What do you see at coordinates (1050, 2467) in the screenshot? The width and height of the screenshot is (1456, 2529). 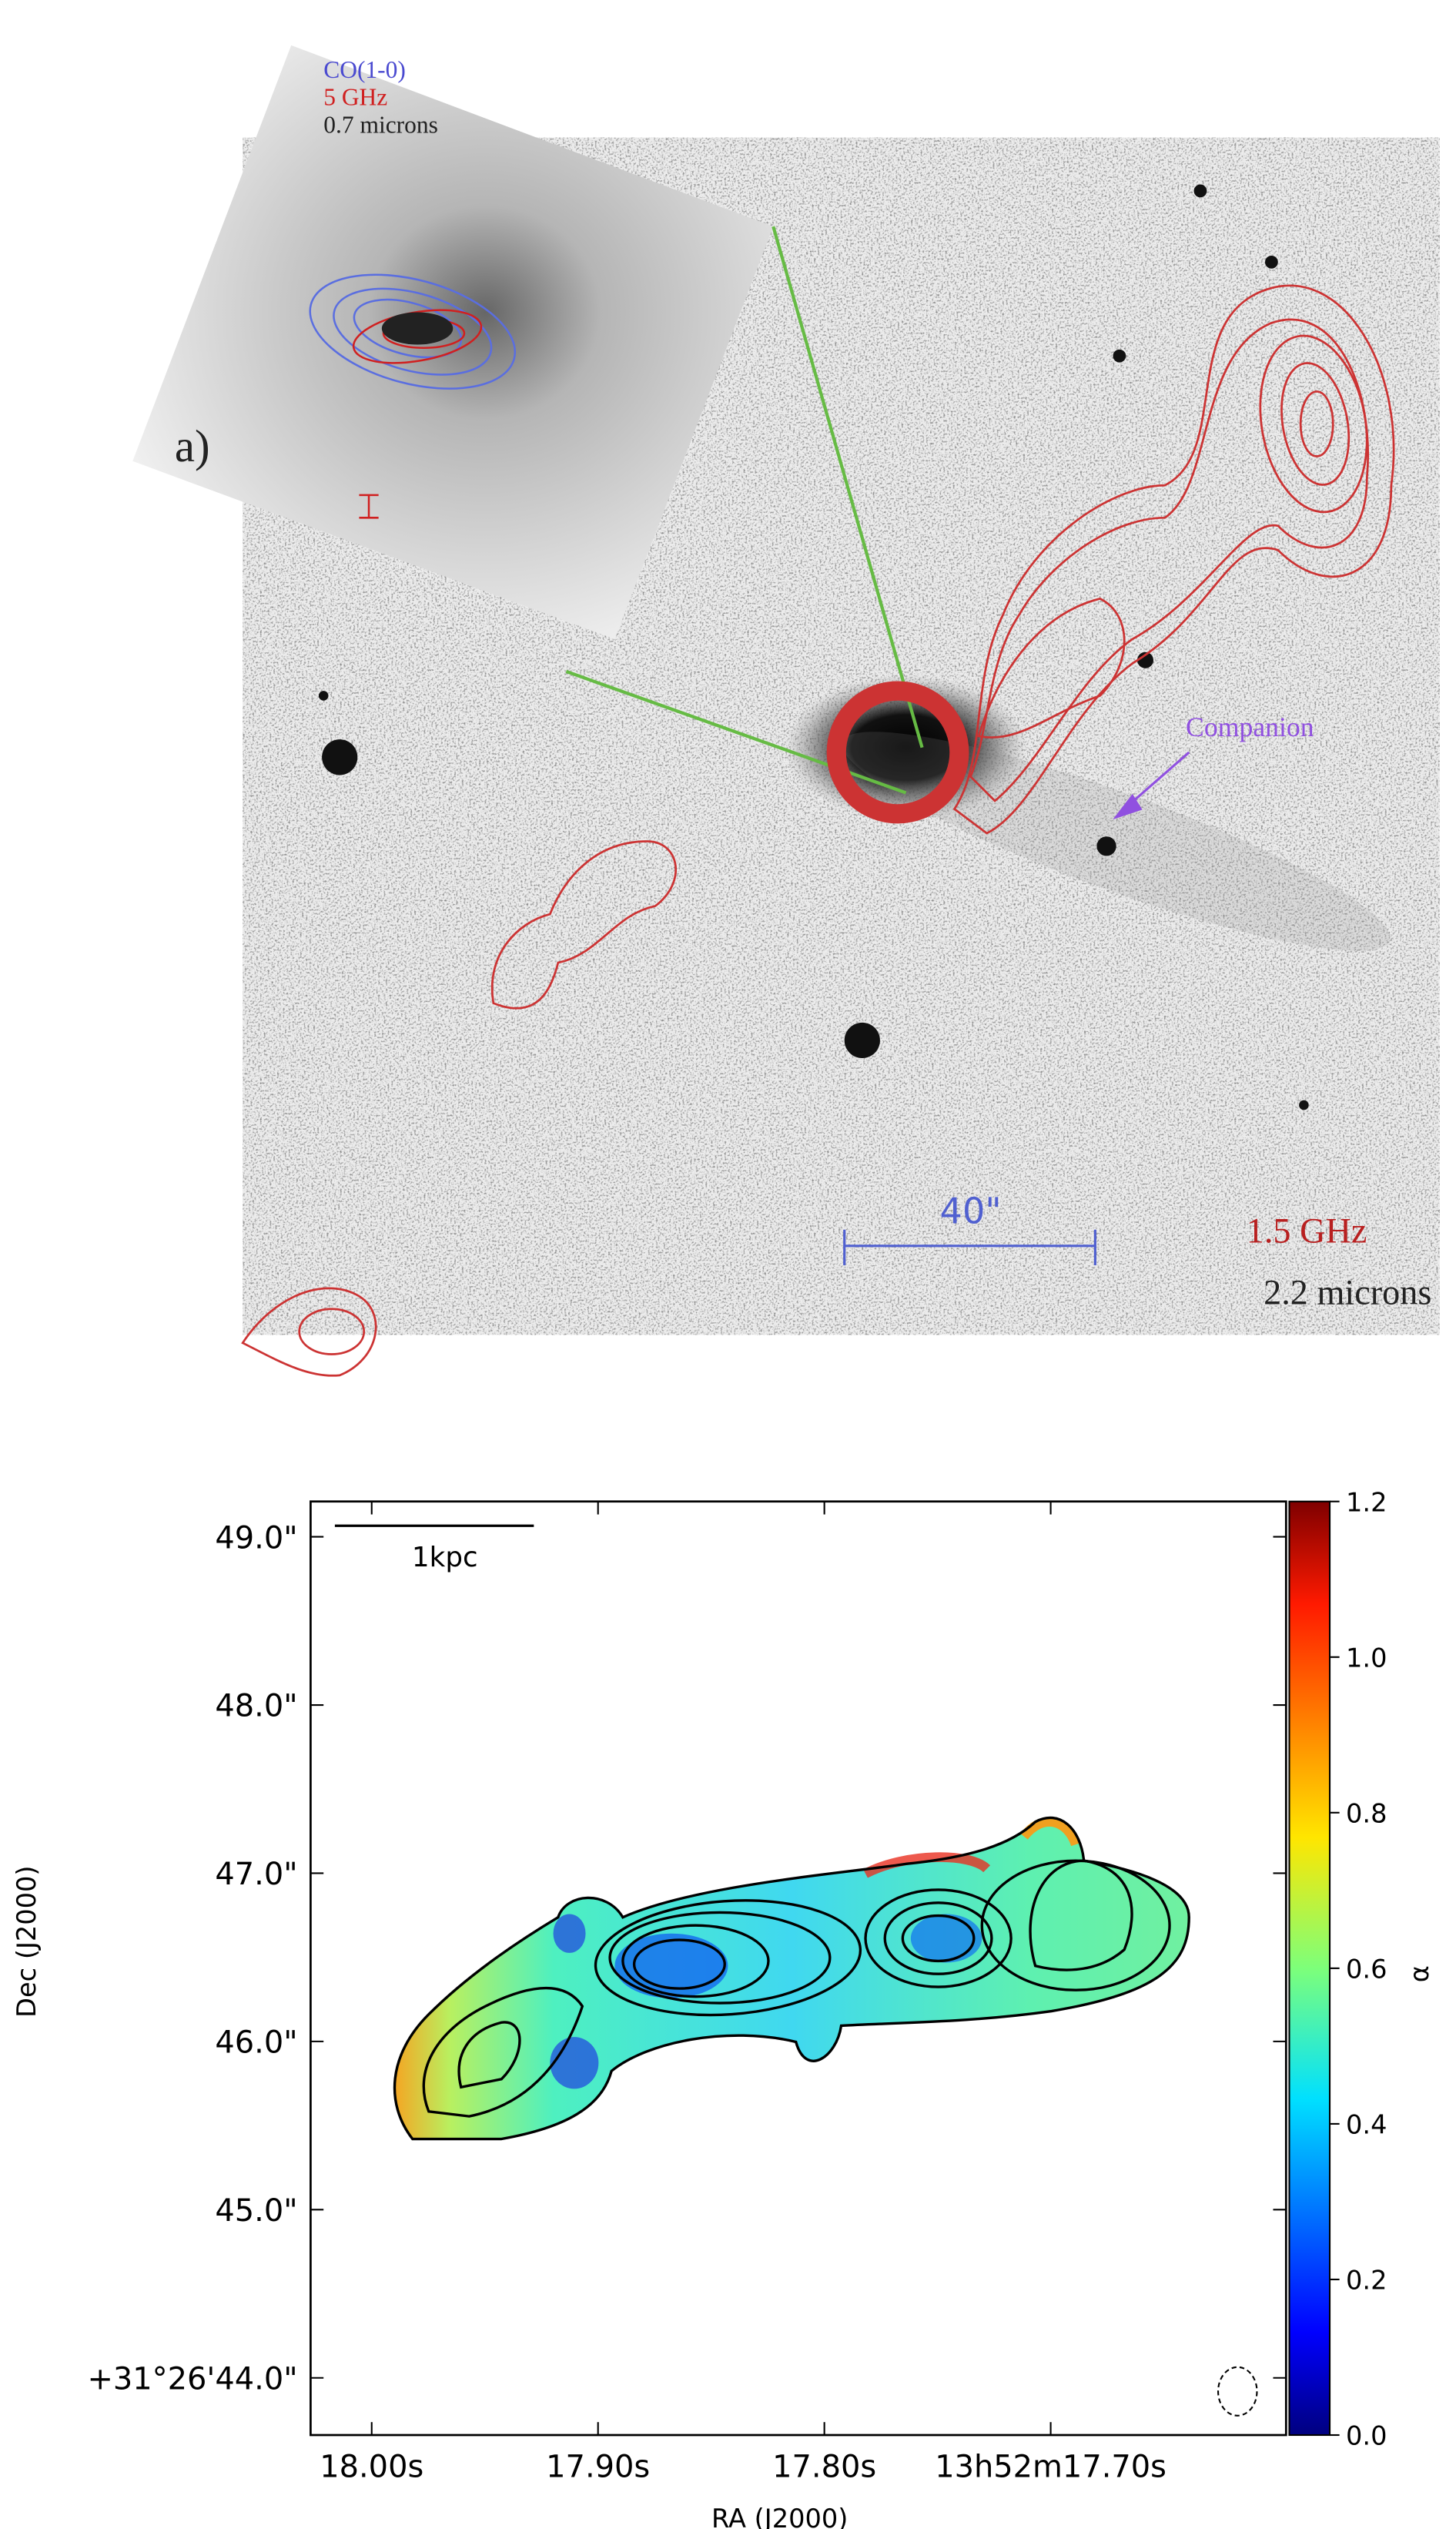 I see `x-tick-label: 13h52m17.70s` at bounding box center [1050, 2467].